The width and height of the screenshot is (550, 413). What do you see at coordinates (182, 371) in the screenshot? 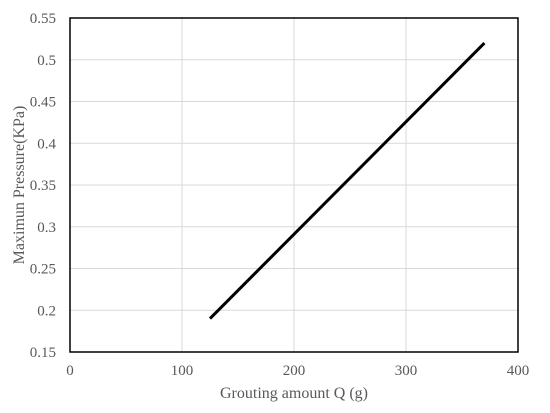
I see `x-tick-label: 100` at bounding box center [182, 371].